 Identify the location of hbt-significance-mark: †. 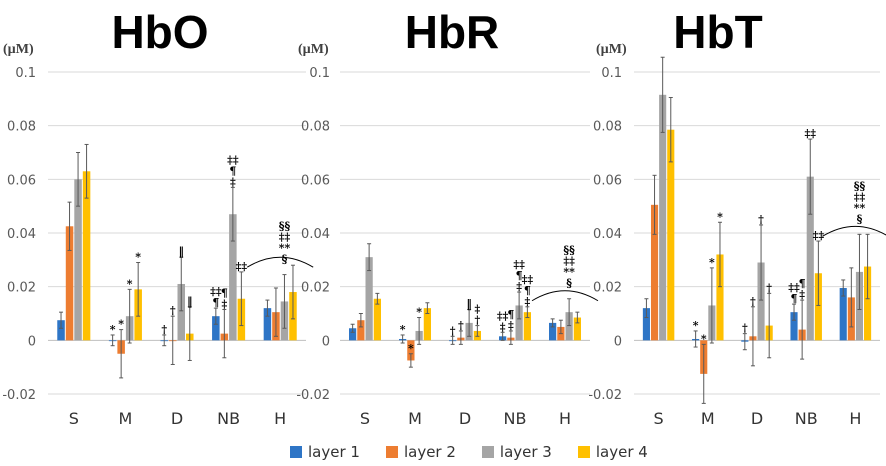
(761, 219).